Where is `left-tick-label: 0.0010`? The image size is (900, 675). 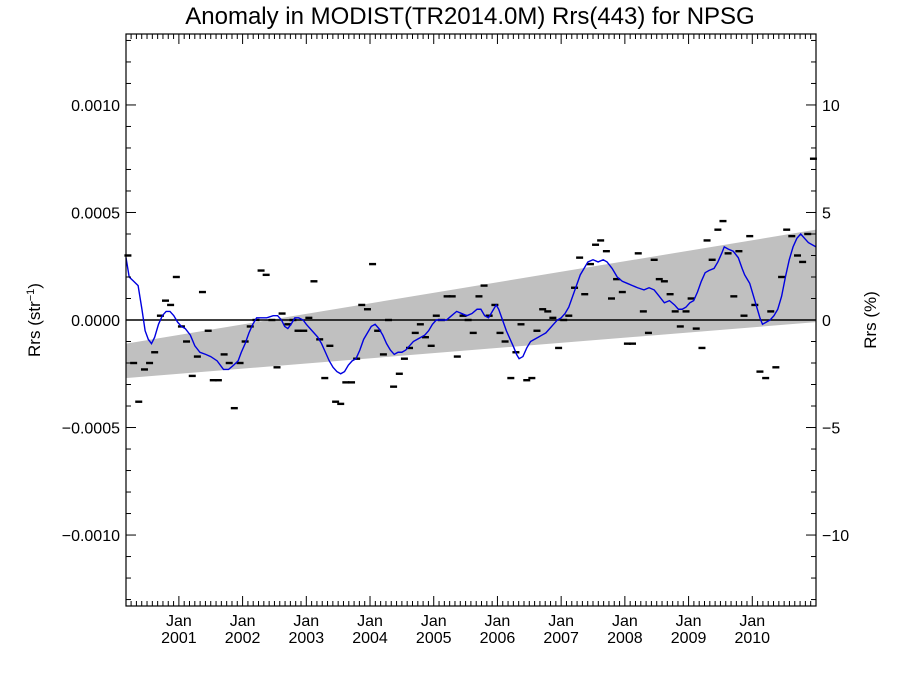
left-tick-label: 0.0010 is located at coordinates (95, 106).